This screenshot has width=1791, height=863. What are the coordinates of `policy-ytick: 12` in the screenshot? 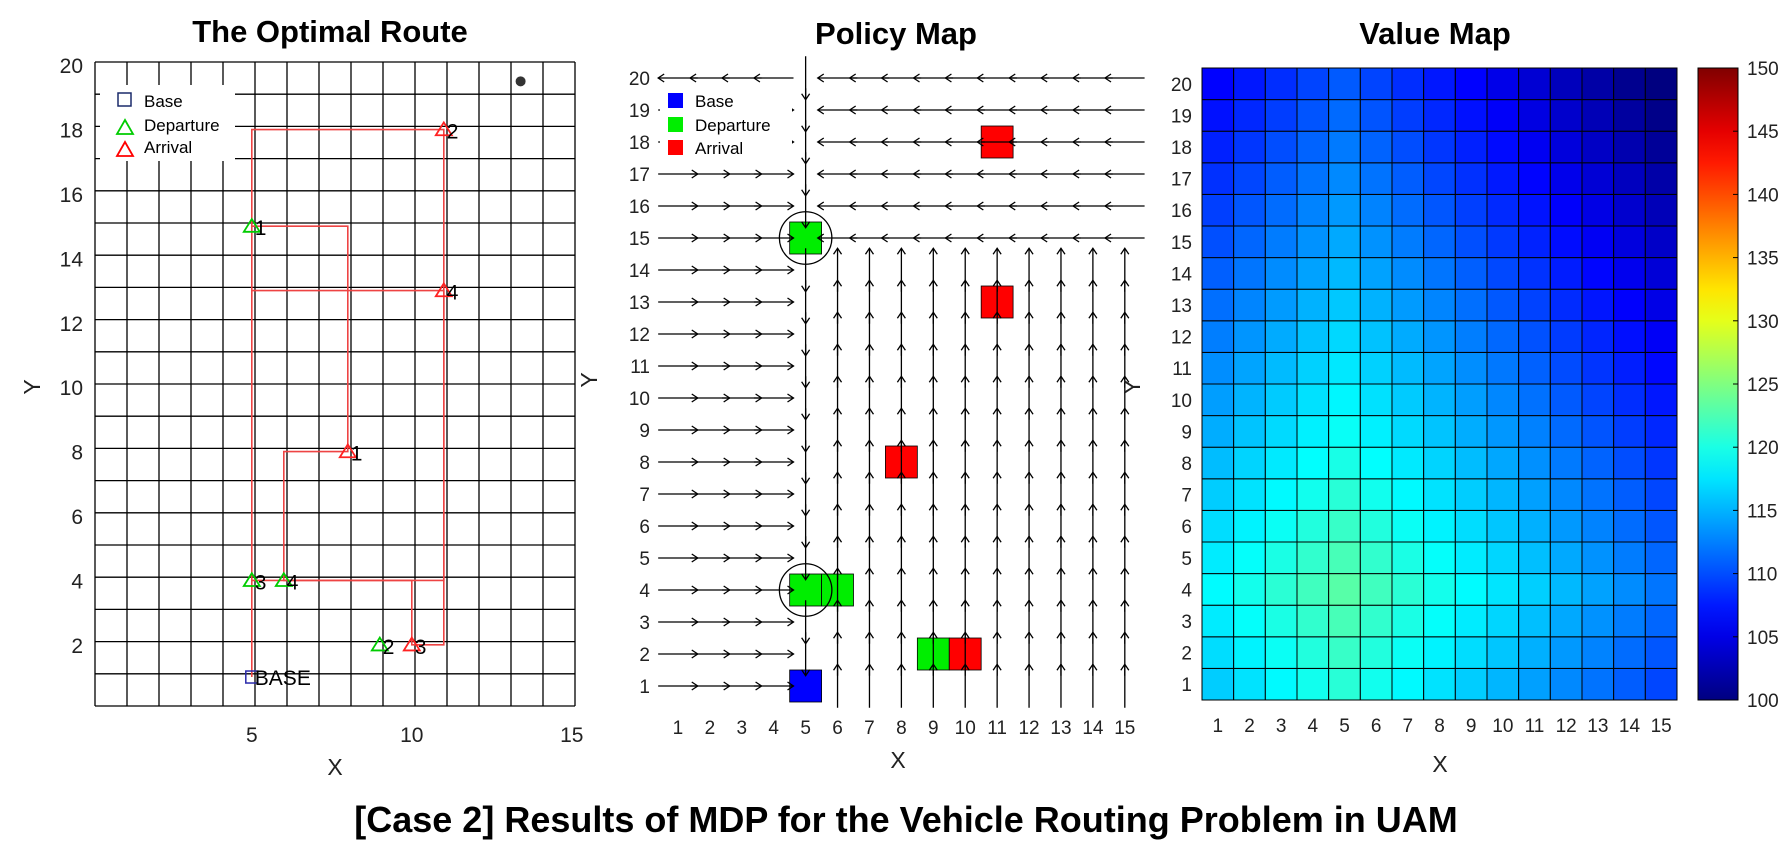 It's located at (639, 335).